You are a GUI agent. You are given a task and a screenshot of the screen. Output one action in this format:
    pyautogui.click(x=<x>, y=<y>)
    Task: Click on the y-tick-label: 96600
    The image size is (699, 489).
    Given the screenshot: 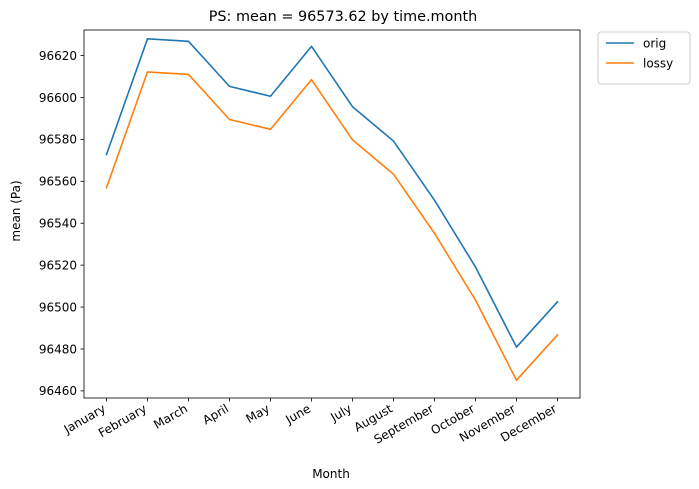 What is the action you would take?
    pyautogui.click(x=58, y=98)
    